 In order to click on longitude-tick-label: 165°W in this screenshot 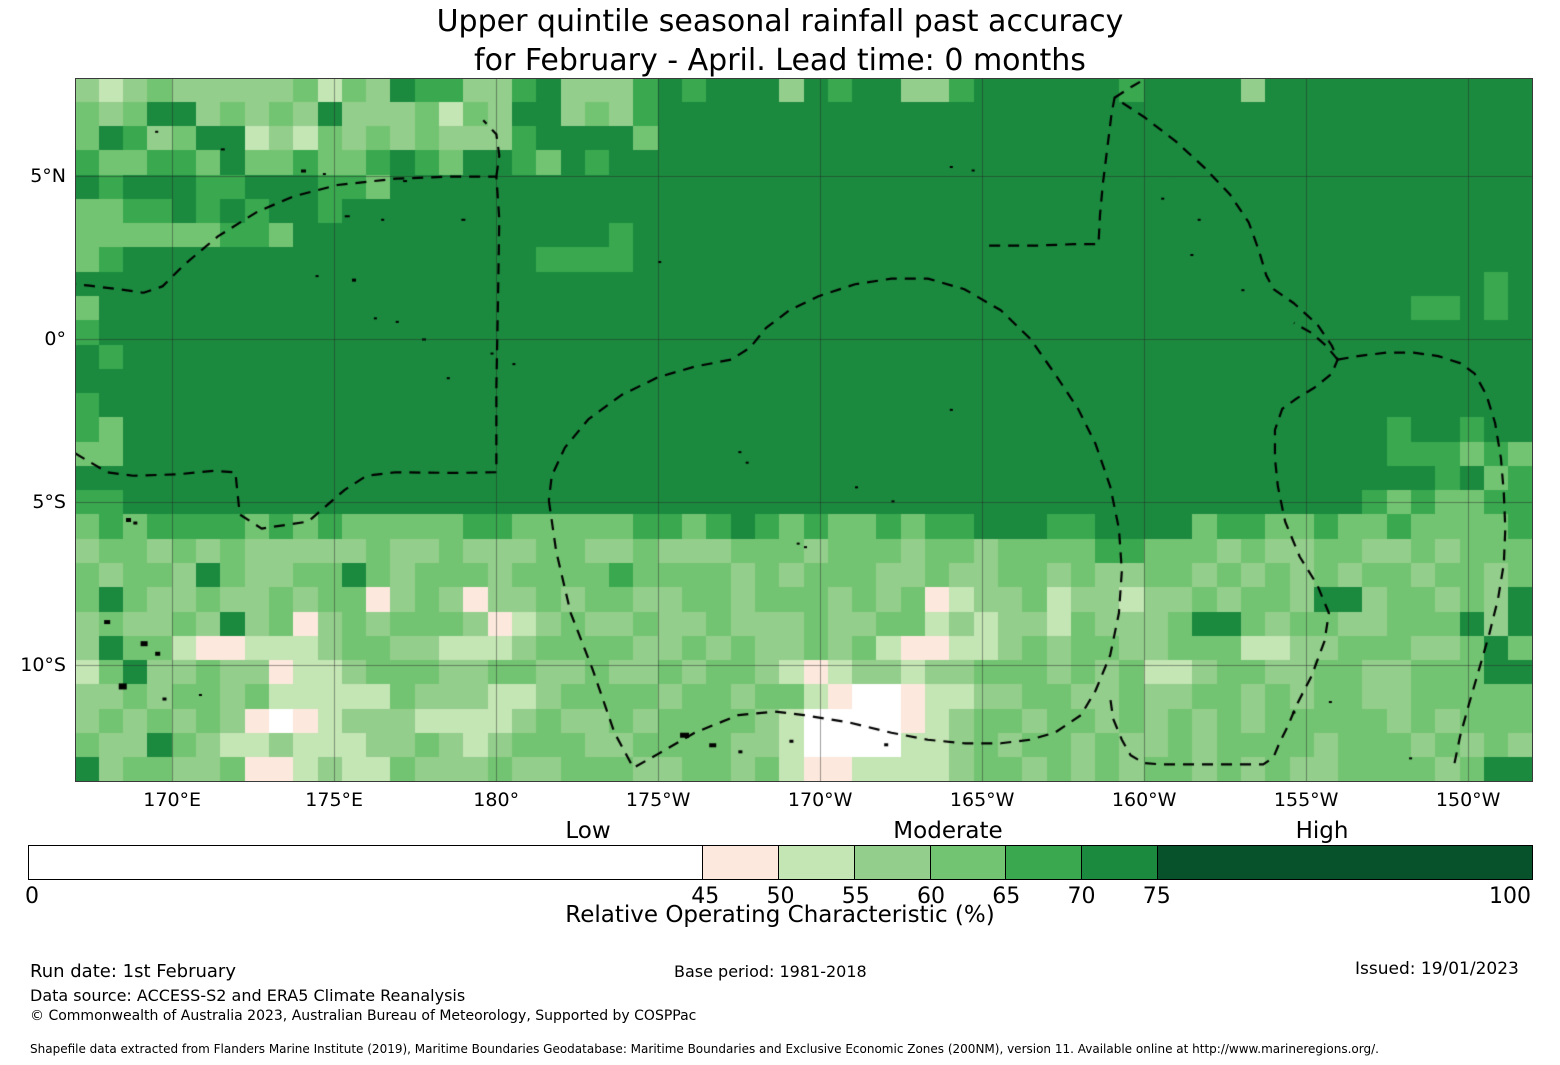, I will do `click(982, 800)`.